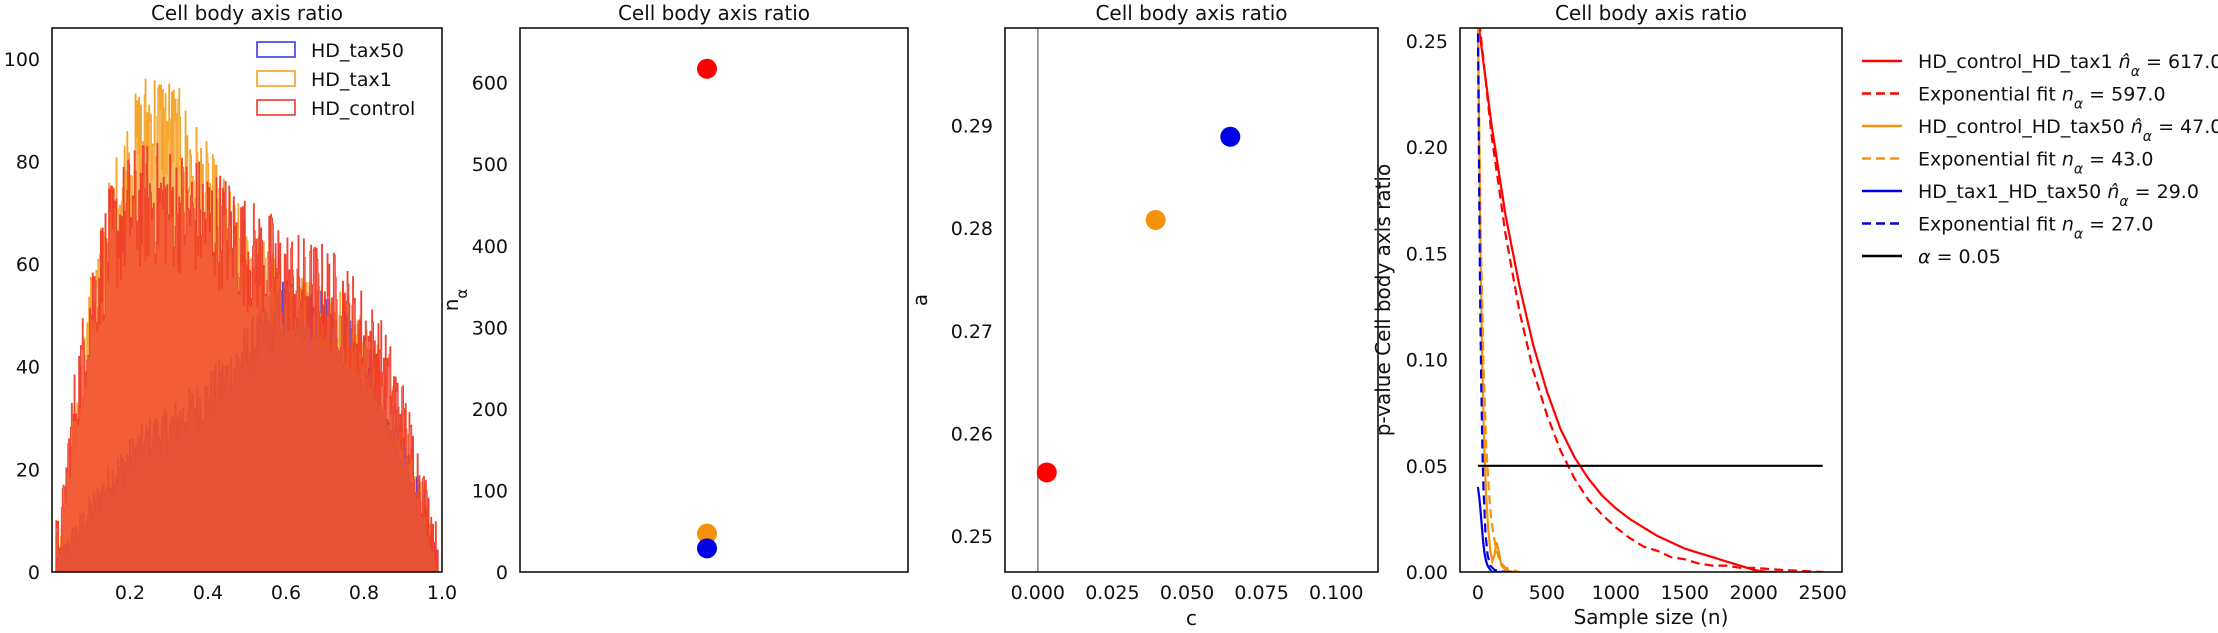 The image size is (2218, 633). What do you see at coordinates (2035, 163) in the screenshot?
I see `legend-label: Exponential fit nα = 43.0` at bounding box center [2035, 163].